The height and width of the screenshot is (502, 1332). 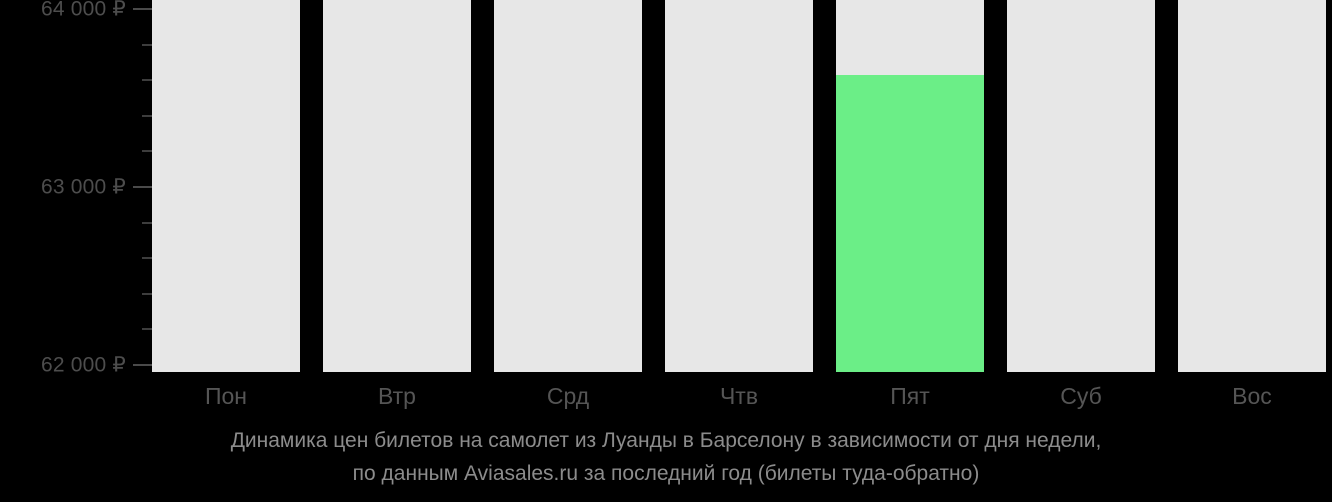 I want to click on bar-чтв, so click(x=739, y=186).